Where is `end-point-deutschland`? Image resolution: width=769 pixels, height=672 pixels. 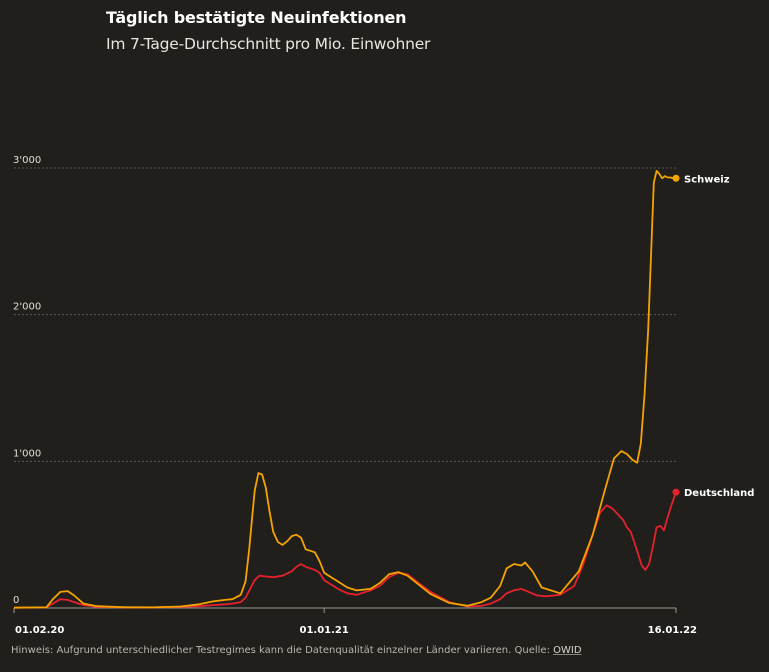 end-point-deutschland is located at coordinates (676, 492).